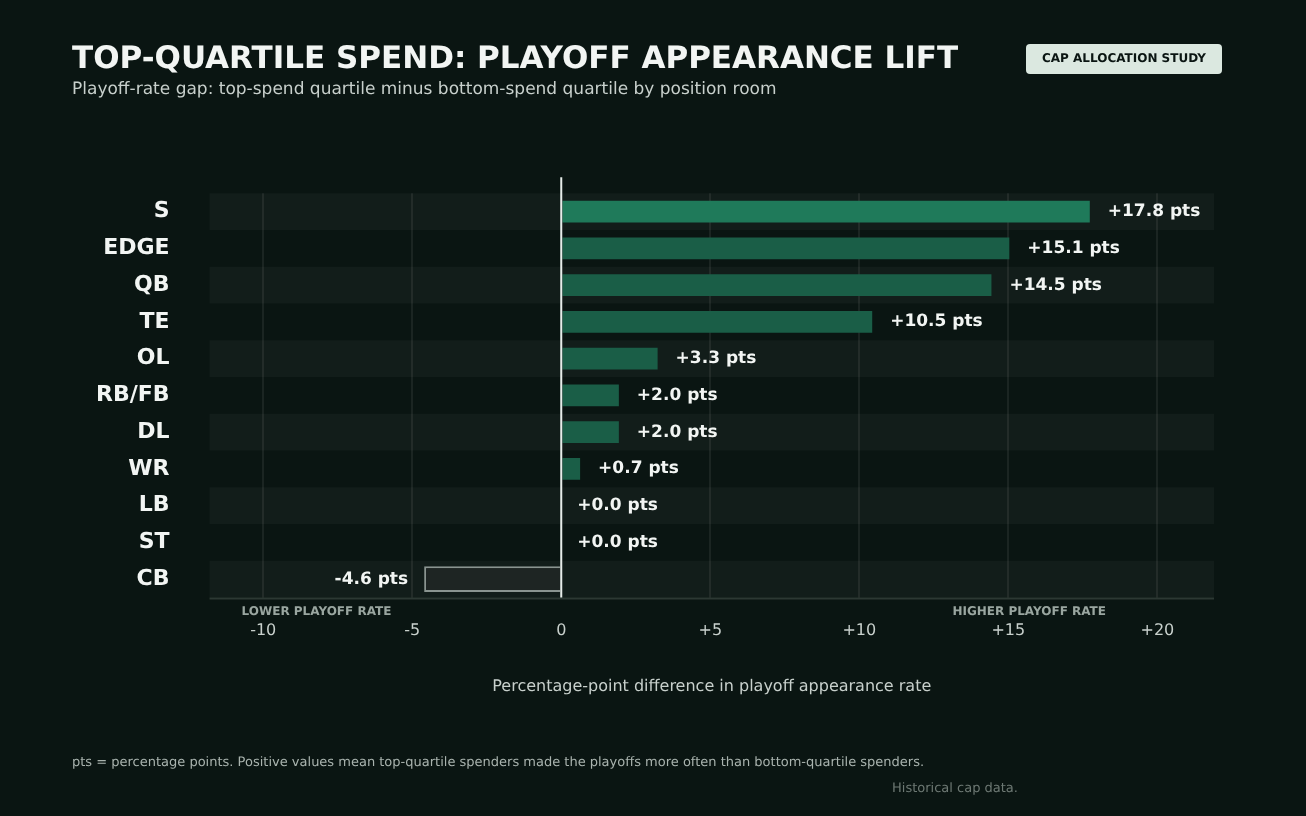 Image resolution: width=1306 pixels, height=816 pixels. What do you see at coordinates (136, 247) in the screenshot?
I see `y-tick-label: EDGE` at bounding box center [136, 247].